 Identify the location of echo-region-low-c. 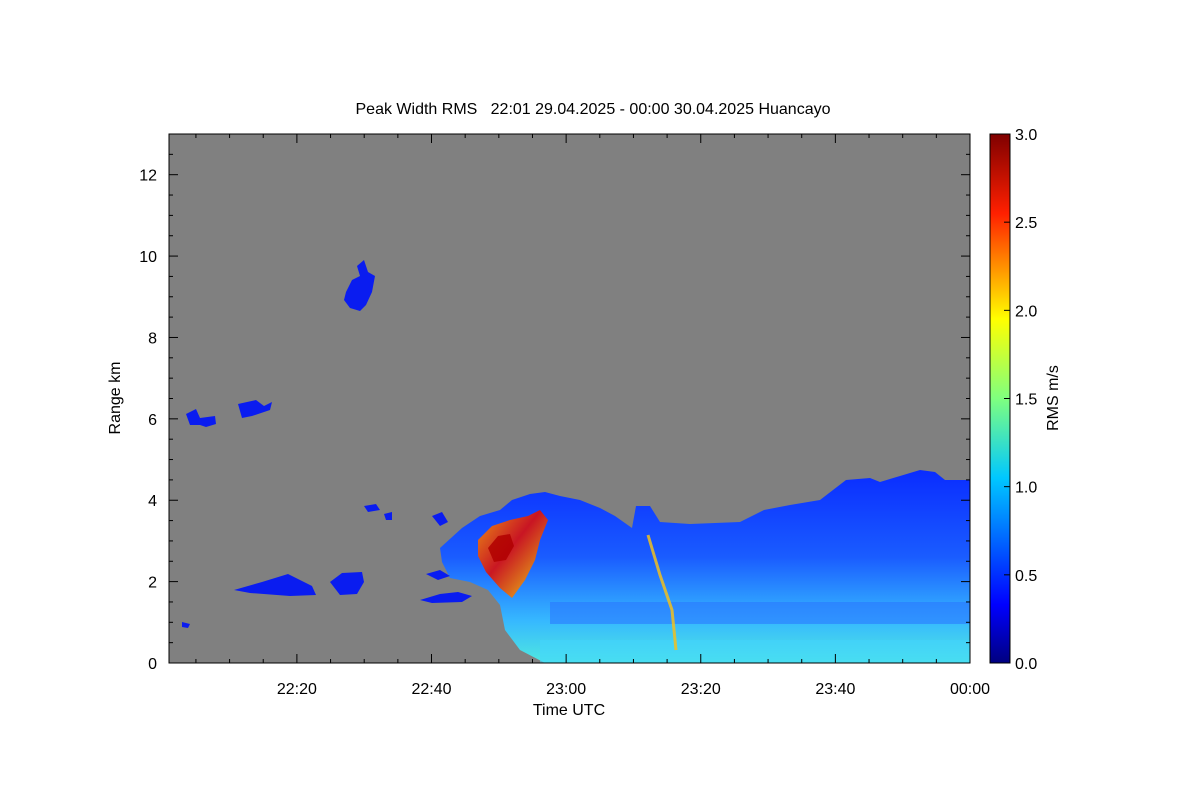
(446, 597).